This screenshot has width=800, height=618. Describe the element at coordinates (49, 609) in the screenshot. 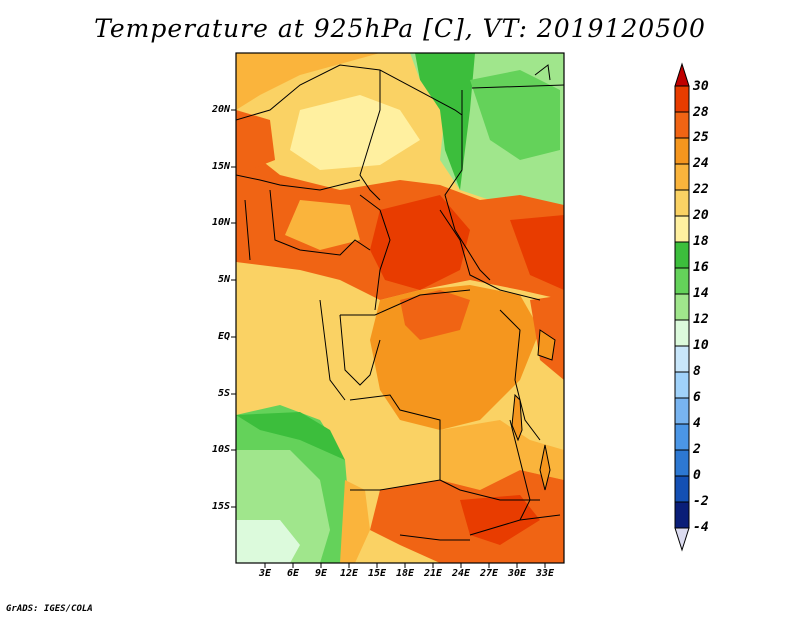

I see `grads-credit: GrADS: IGES/COLA` at that location.